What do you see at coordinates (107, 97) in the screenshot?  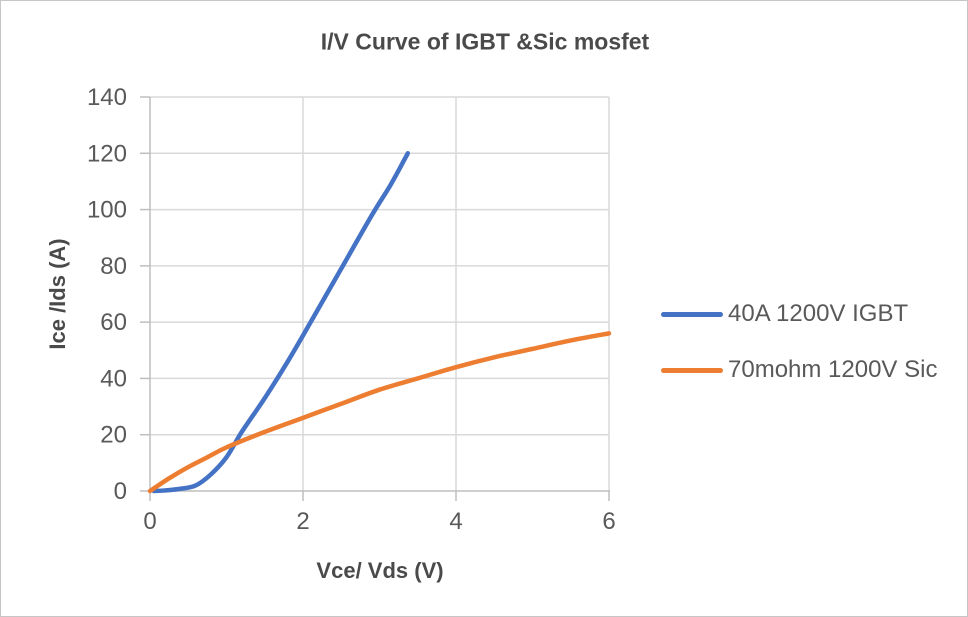 I see `y-tick-label: 140` at bounding box center [107, 97].